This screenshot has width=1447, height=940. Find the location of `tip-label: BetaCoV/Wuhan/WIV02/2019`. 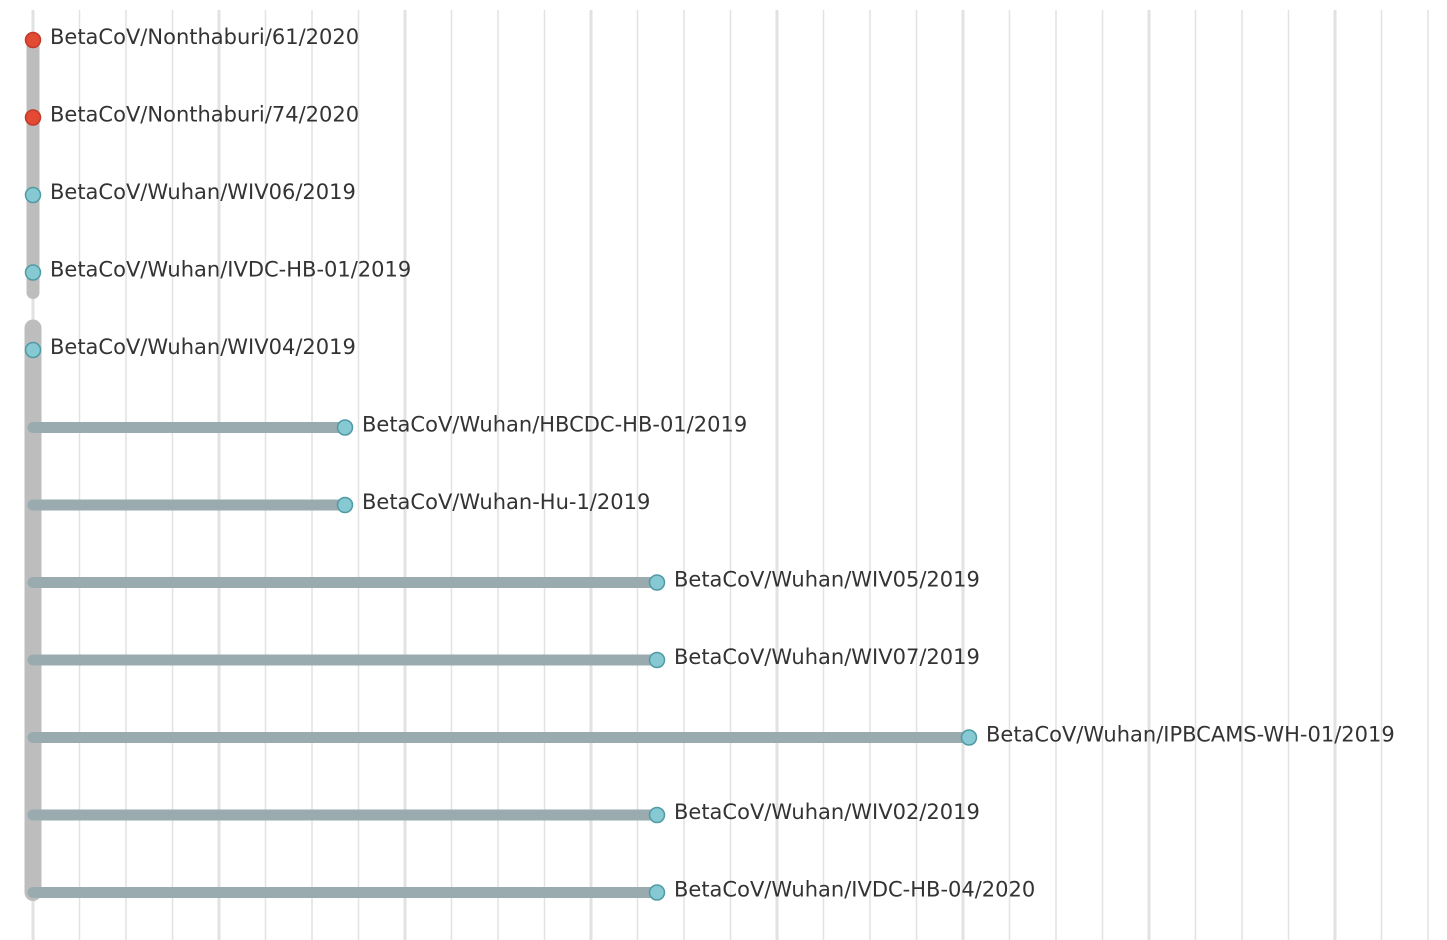

tip-label: BetaCoV/Wuhan/WIV02/2019 is located at coordinates (827, 812).